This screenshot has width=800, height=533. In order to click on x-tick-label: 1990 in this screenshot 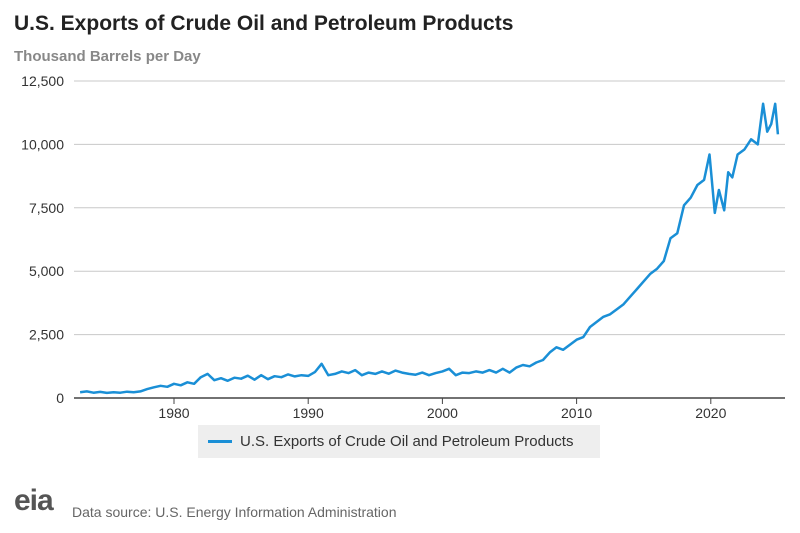, I will do `click(308, 413)`.